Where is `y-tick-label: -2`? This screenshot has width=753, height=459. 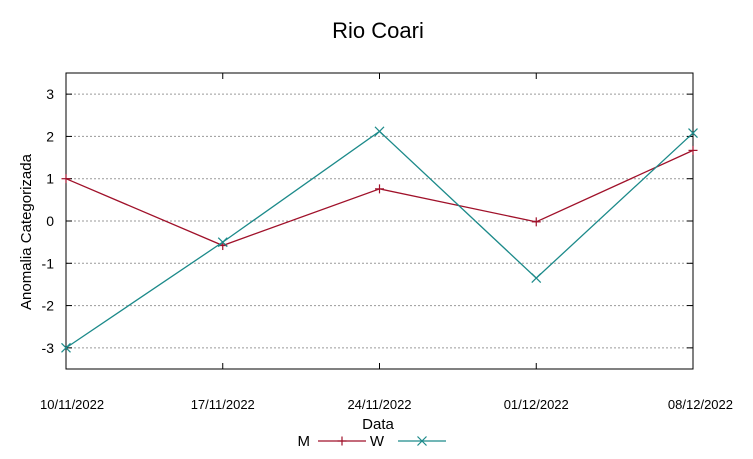 y-tick-label: -2 is located at coordinates (48, 306).